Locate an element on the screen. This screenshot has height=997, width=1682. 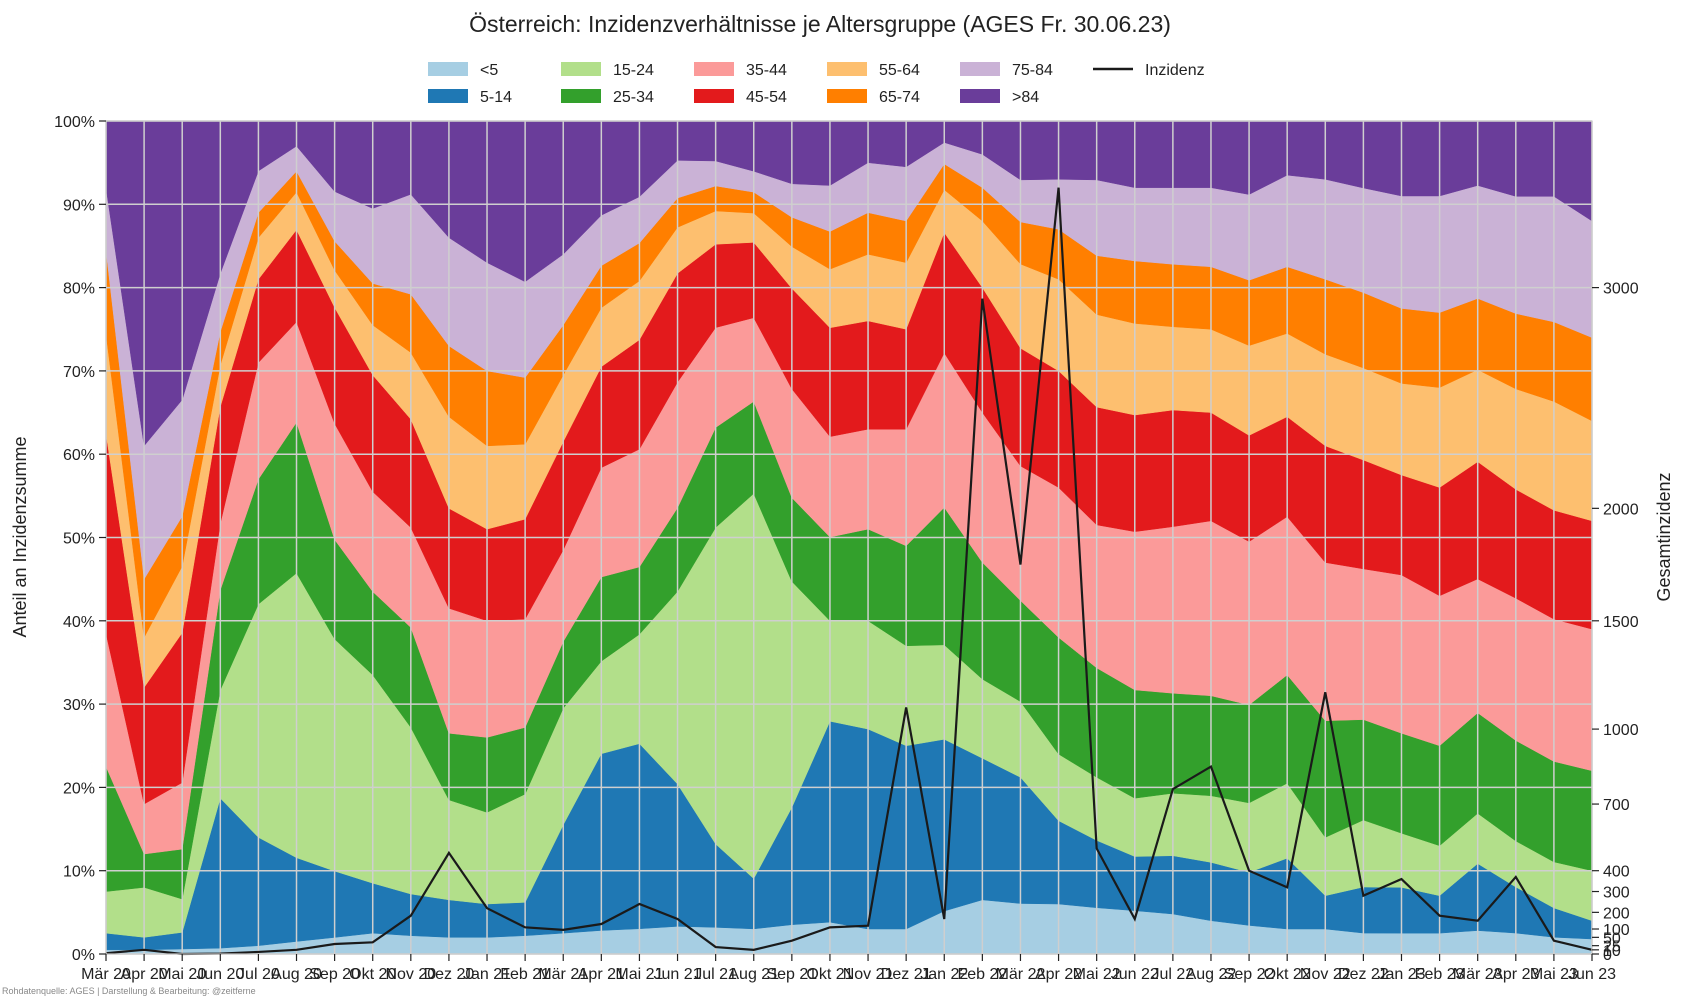
x-tick-label: Mär 21 is located at coordinates (563, 974).